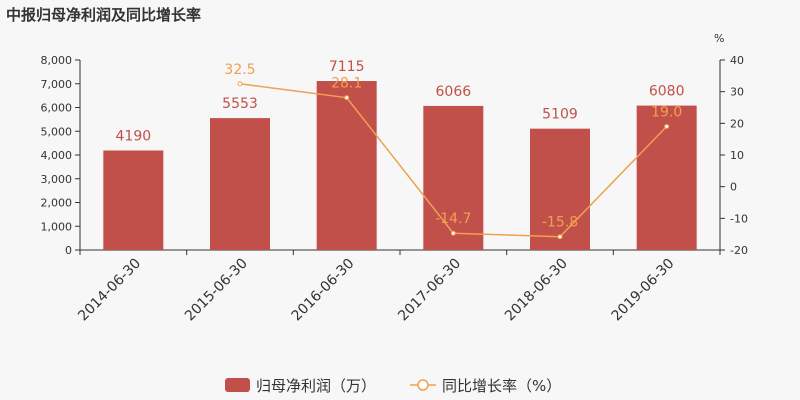 This screenshot has height=400, width=800. Describe the element at coordinates (643, 290) in the screenshot. I see `x-tick-label: 2019-06-30` at that location.